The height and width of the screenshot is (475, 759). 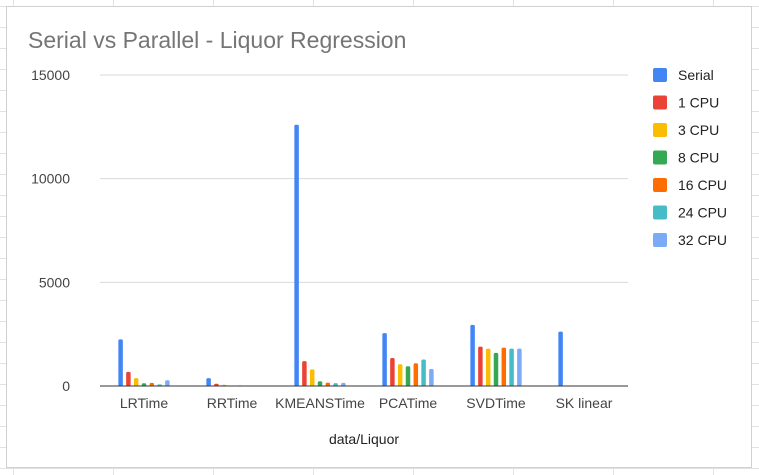 I want to click on legend-label: 16 CPU, so click(x=702, y=185).